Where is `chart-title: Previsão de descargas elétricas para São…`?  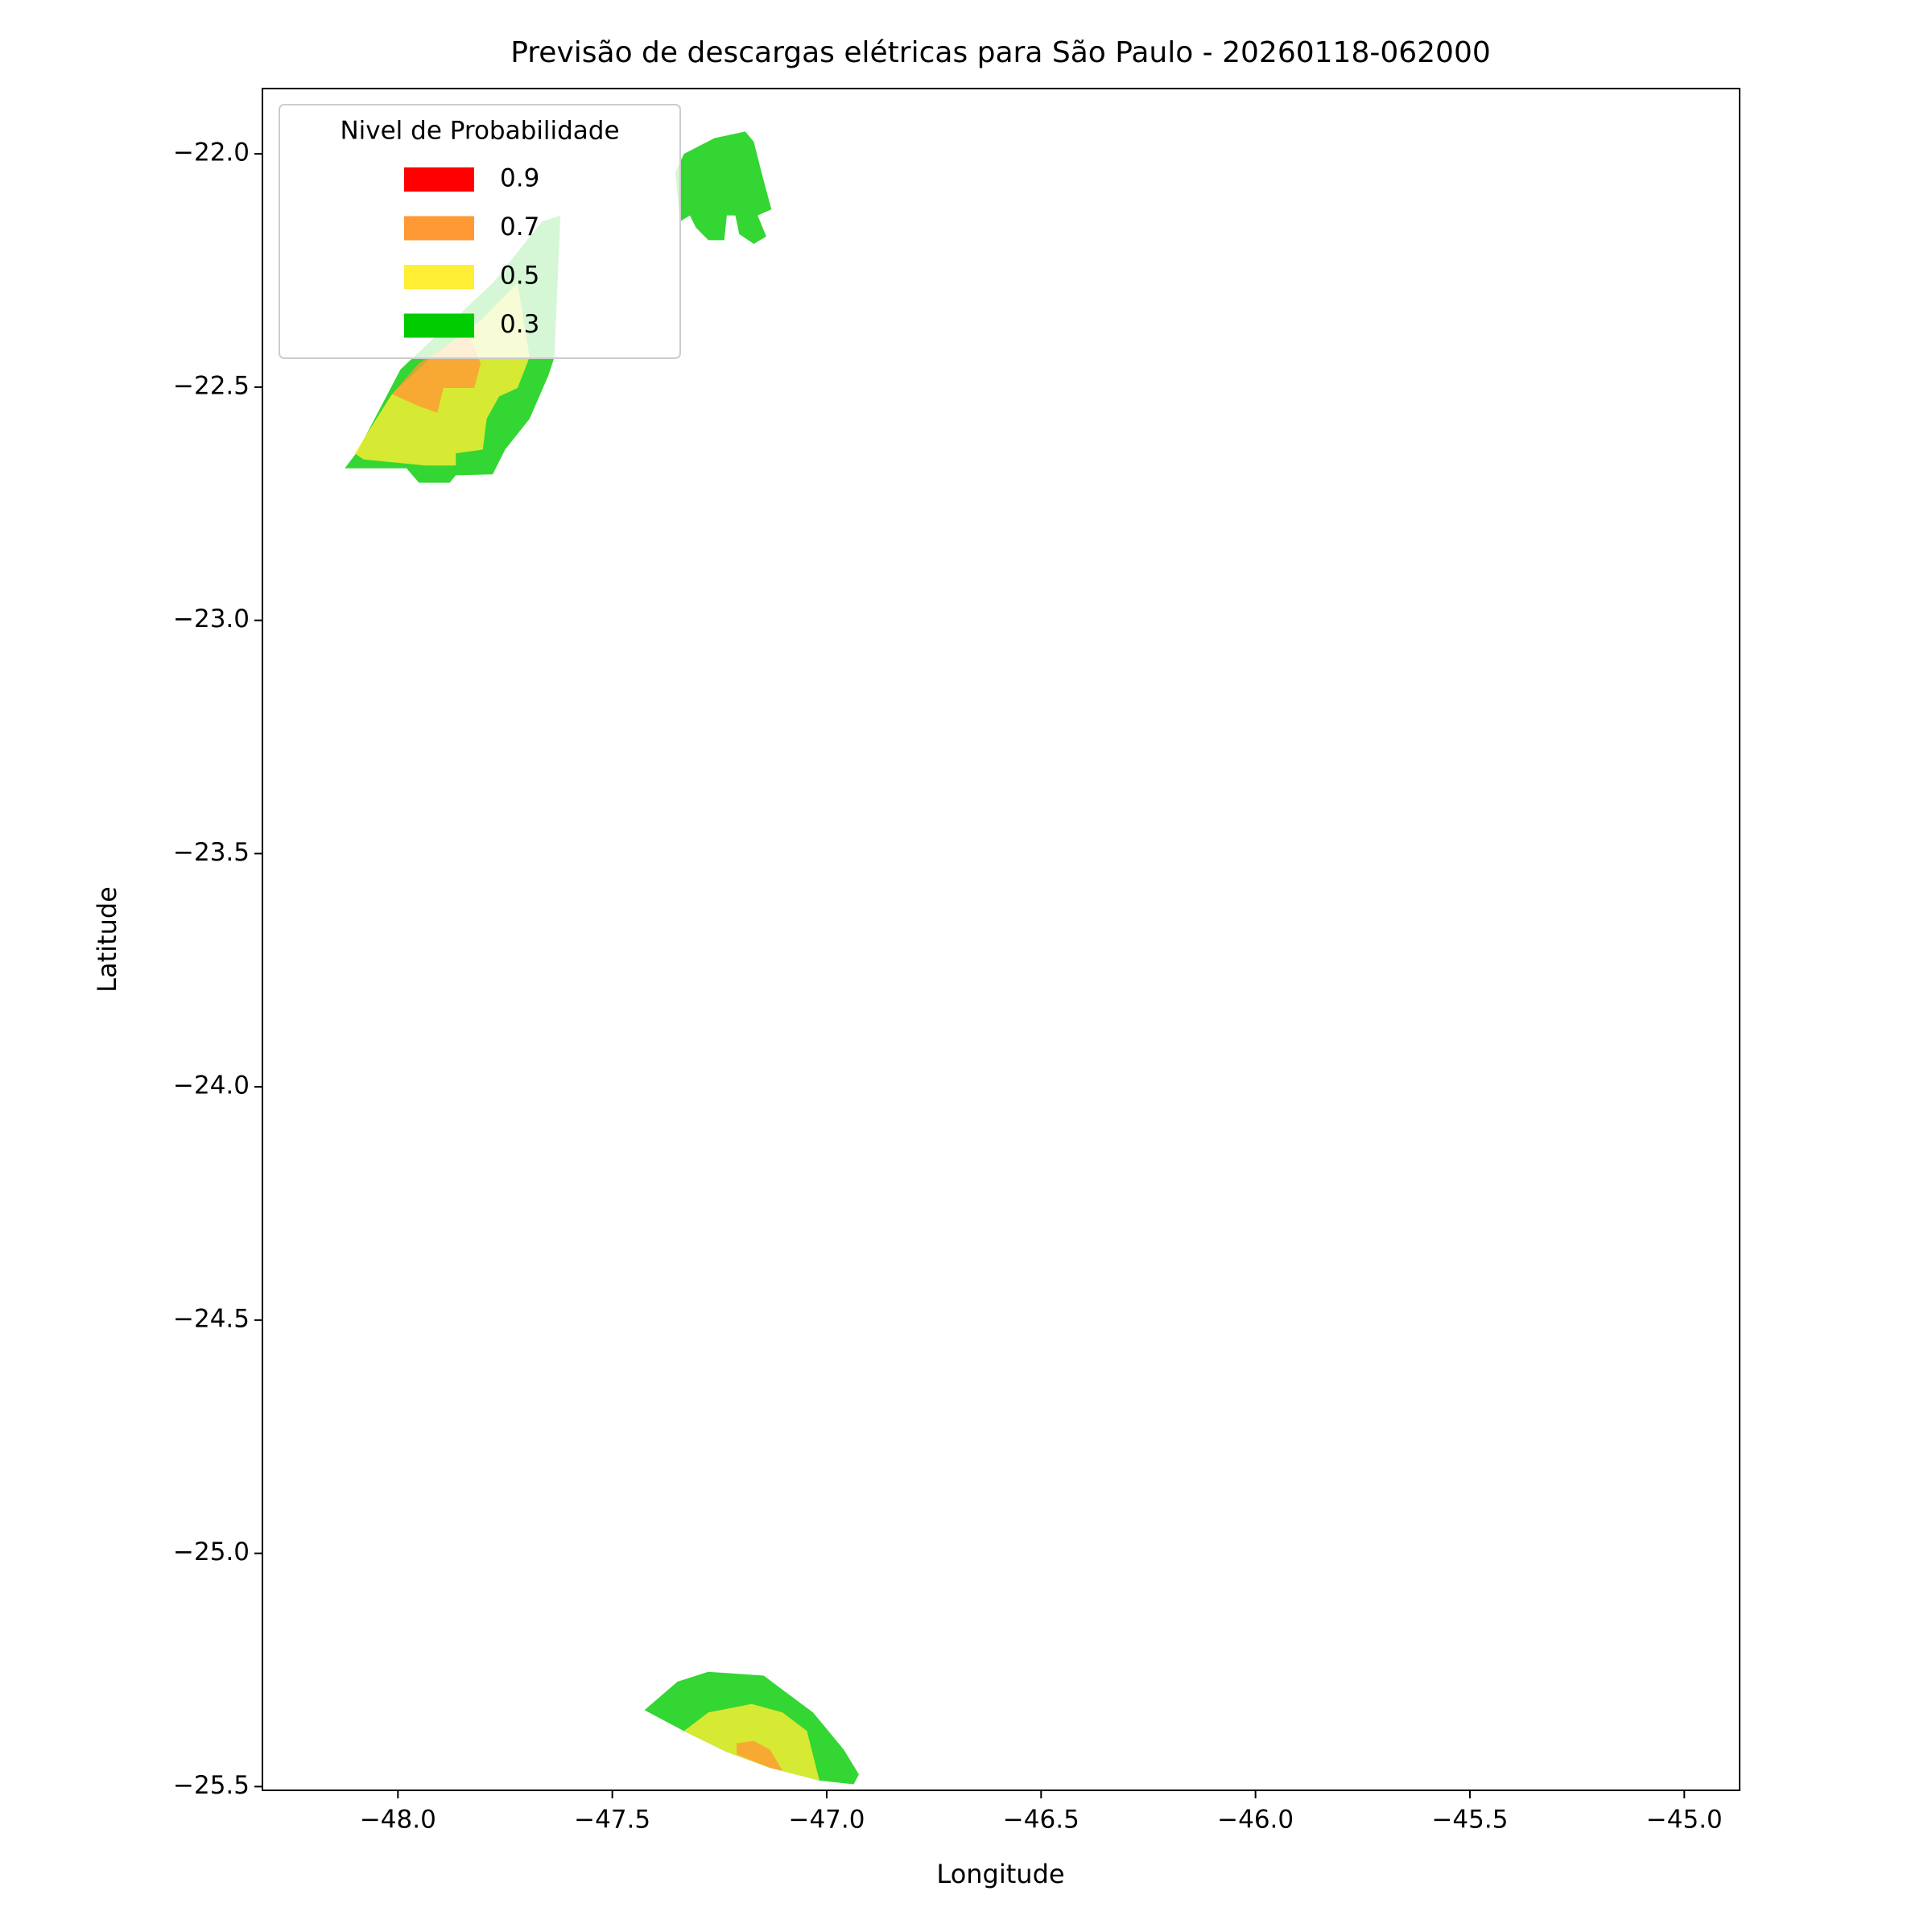 chart-title: Previsão de descargas elétricas para São… is located at coordinates (1000, 53).